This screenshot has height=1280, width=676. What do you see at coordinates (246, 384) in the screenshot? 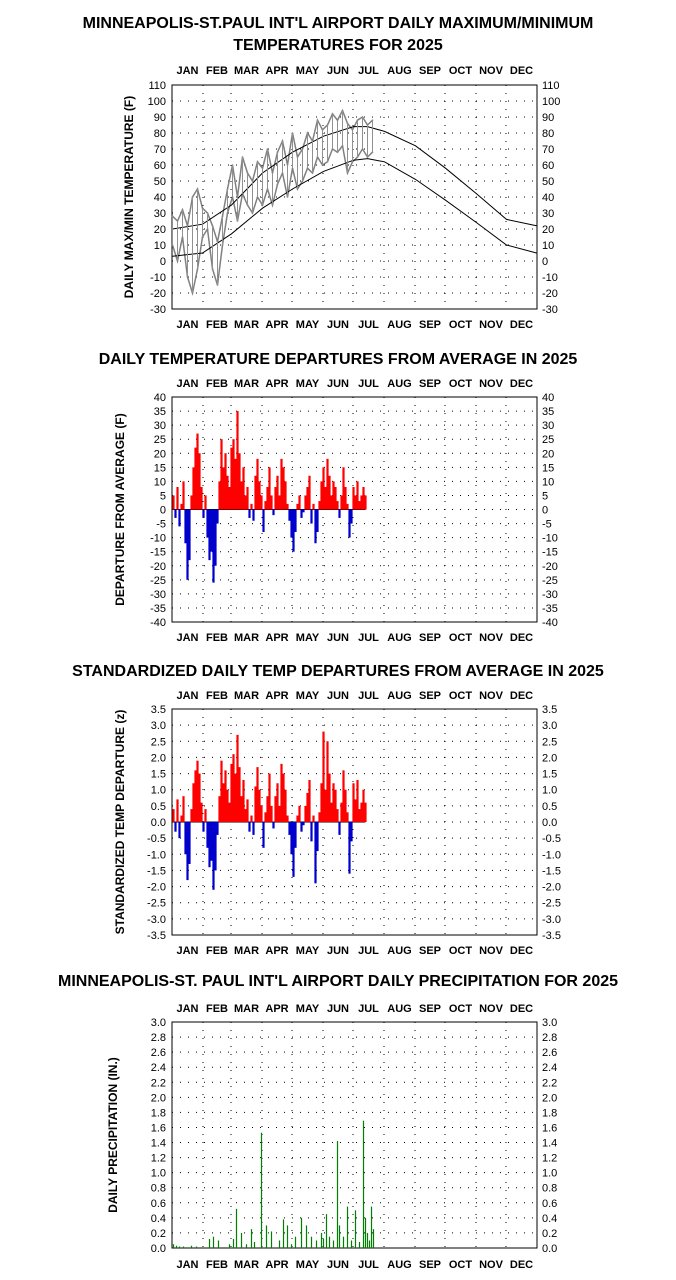
I see `month-label-top: MAR` at bounding box center [246, 384].